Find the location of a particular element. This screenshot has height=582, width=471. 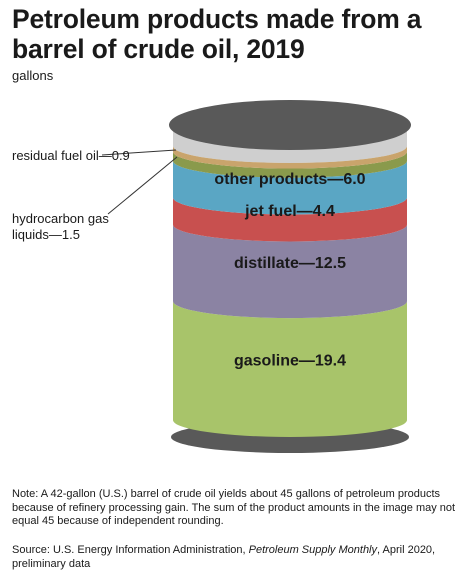

segment-label-gasoline: gasoline—19.4 is located at coordinates (290, 361).